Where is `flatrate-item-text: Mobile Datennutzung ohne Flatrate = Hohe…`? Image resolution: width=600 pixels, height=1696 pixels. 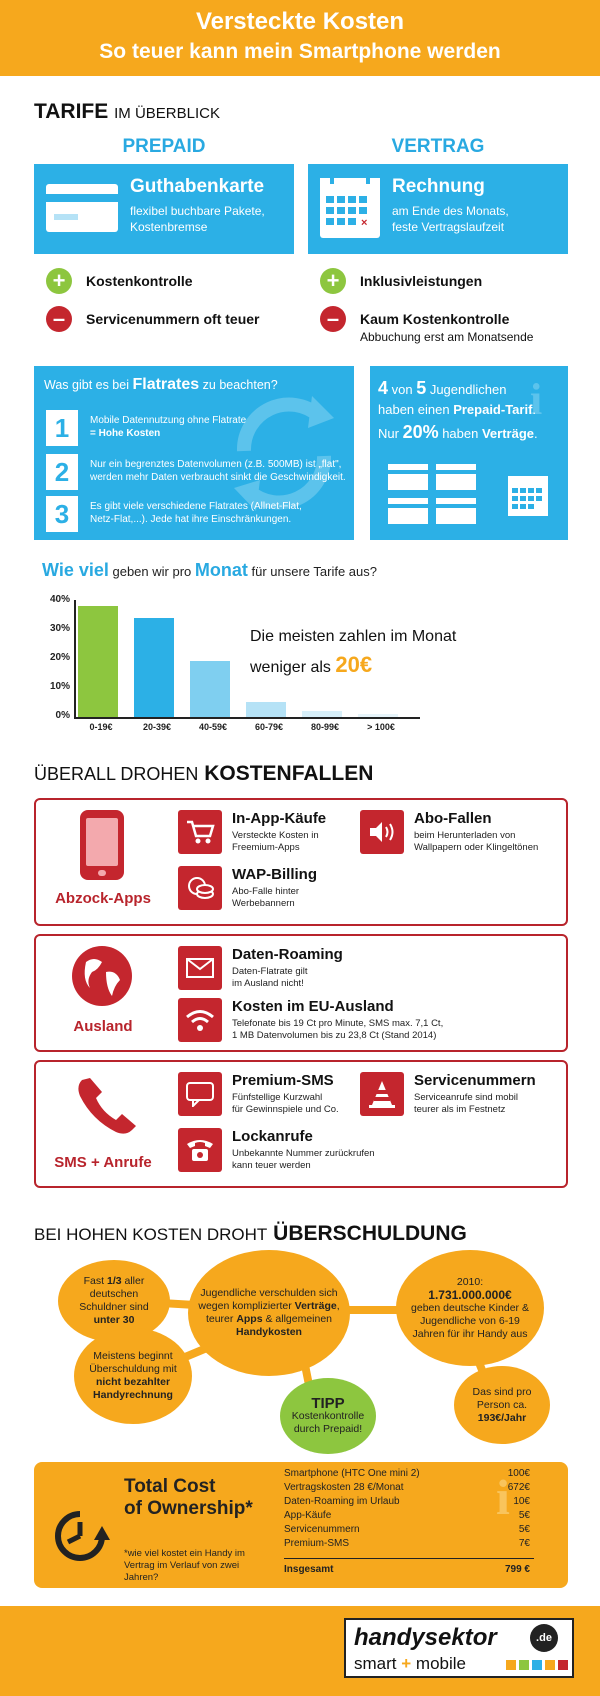
flatrate-item-text: Mobile Datennutzung ohne Flatrate = Hohe… is located at coordinates (168, 427).